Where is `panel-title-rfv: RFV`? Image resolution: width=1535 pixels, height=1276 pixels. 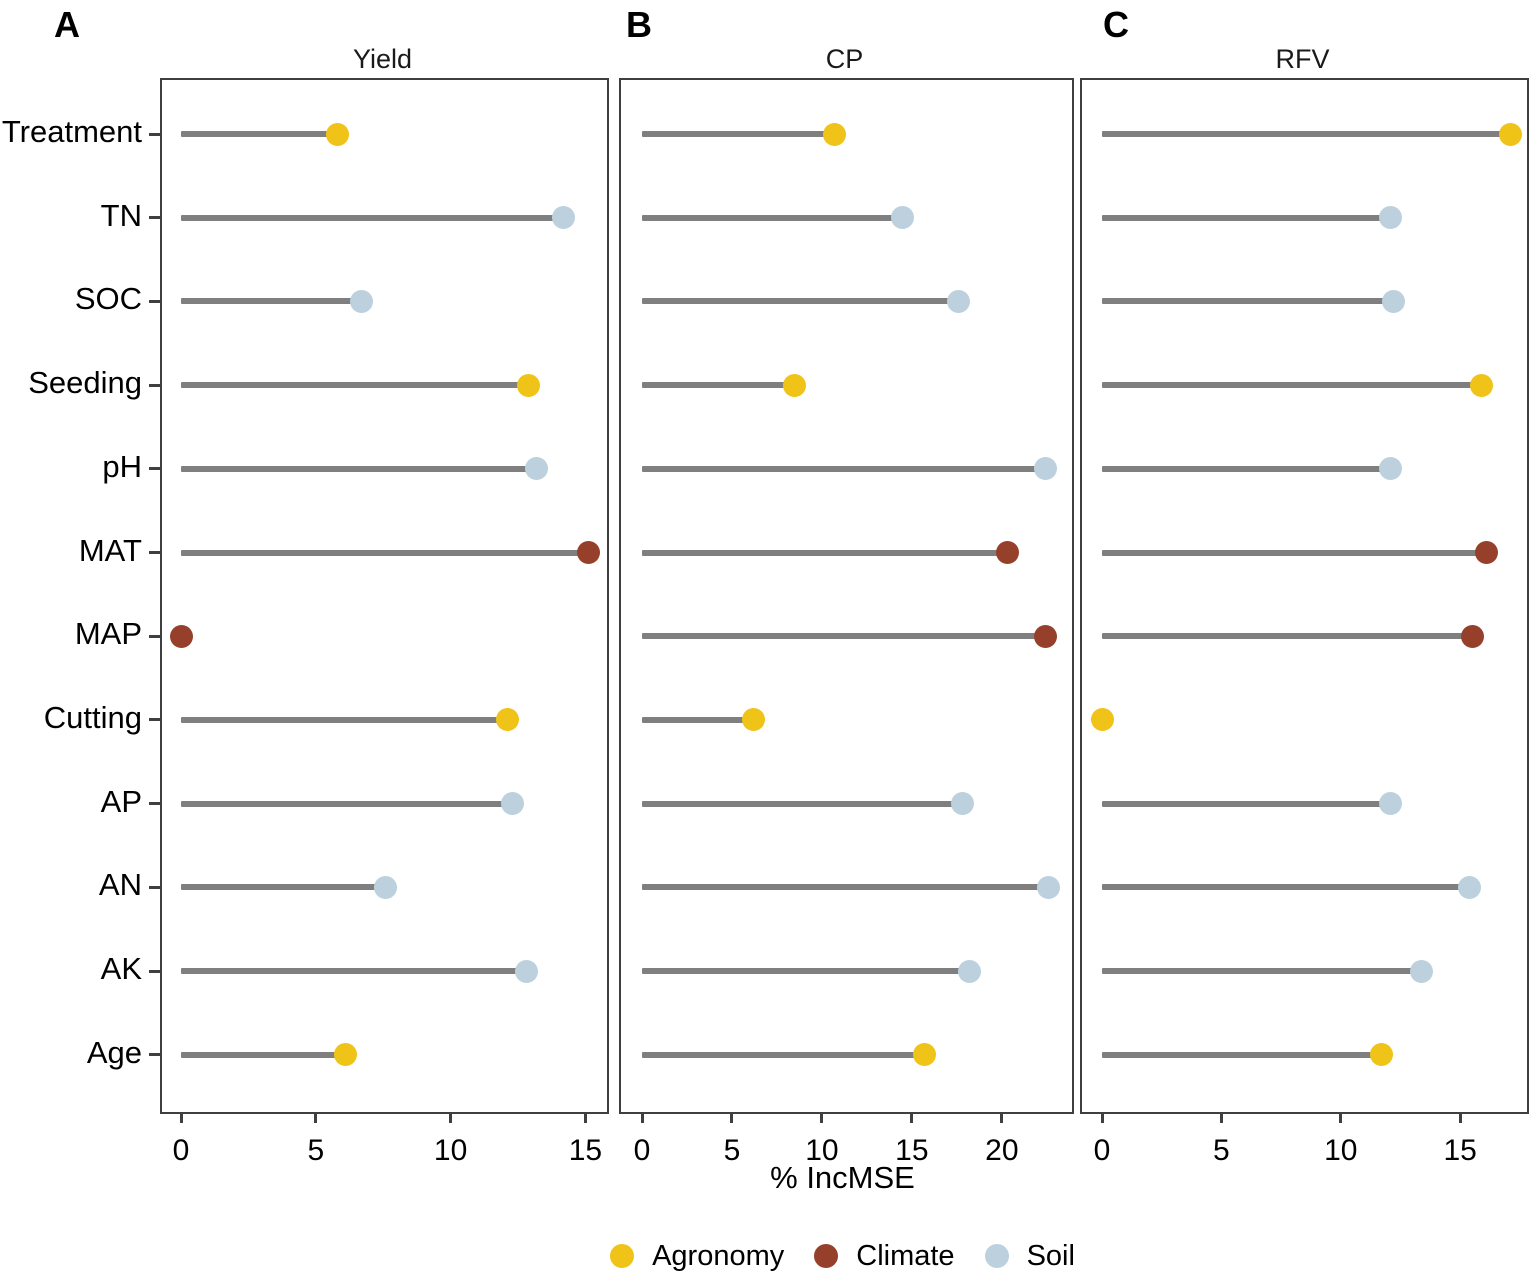
panel-title-rfv: RFV is located at coordinates (1302, 59).